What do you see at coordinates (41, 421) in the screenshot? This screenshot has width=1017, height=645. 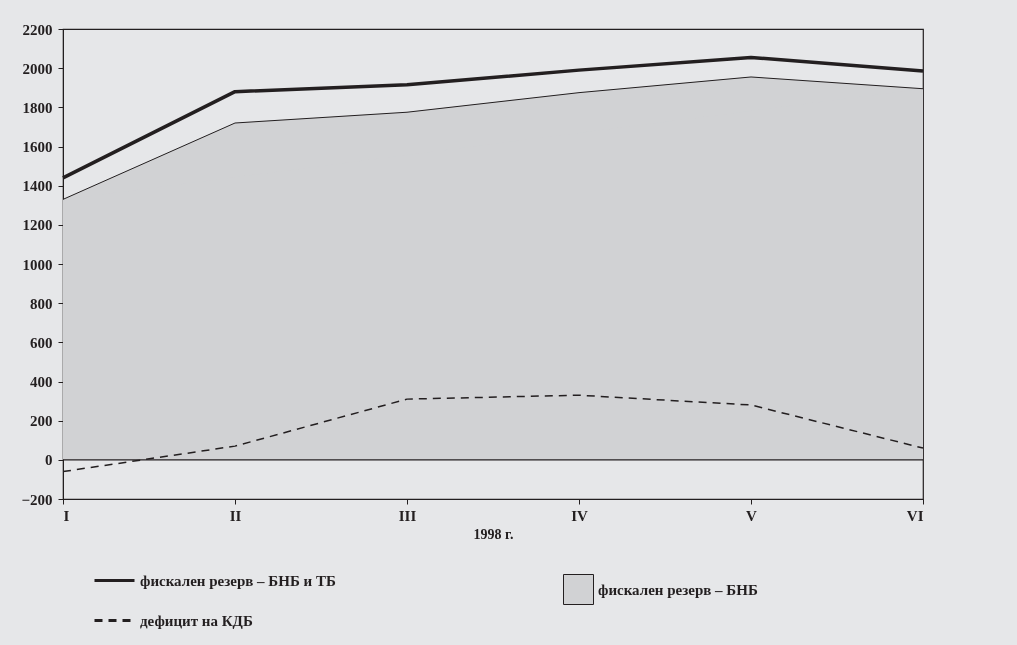 I see `y-tick-label: 200` at bounding box center [41, 421].